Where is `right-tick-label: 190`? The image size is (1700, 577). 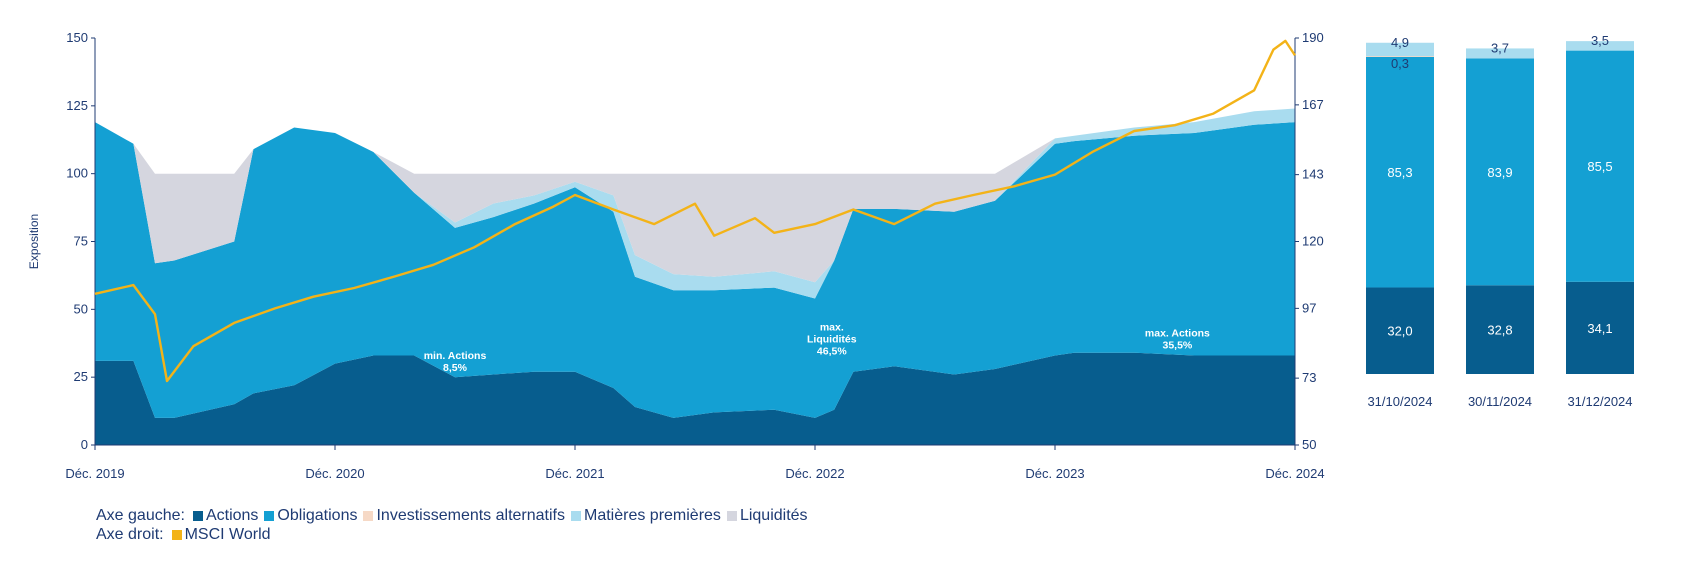 right-tick-label: 190 is located at coordinates (1313, 37).